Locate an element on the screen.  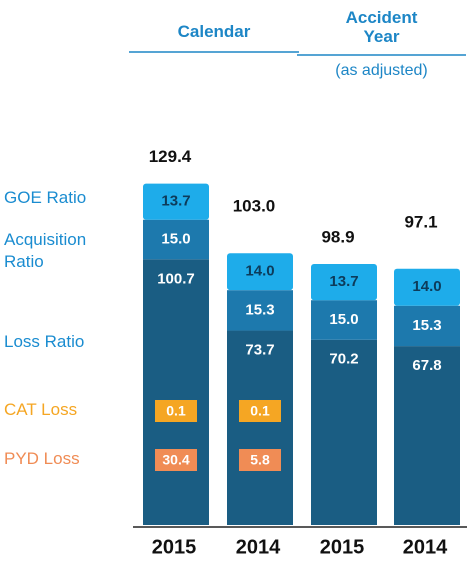
legend-label: Acquisition Ratio is located at coordinates (45, 250).